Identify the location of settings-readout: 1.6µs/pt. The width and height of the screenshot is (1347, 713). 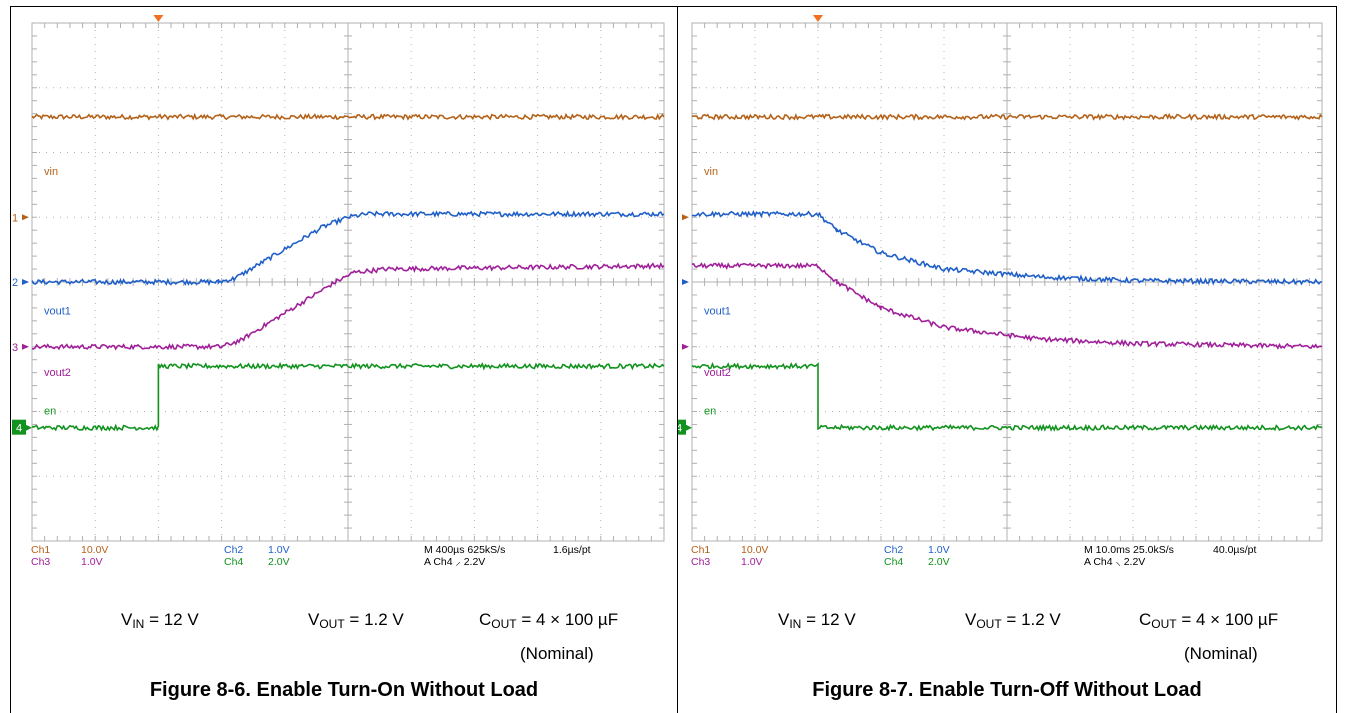
(572, 550).